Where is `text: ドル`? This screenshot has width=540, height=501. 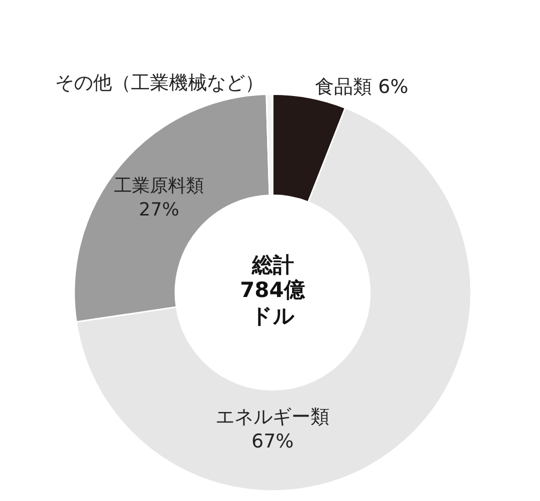
text: ドル is located at coordinates (273, 316).